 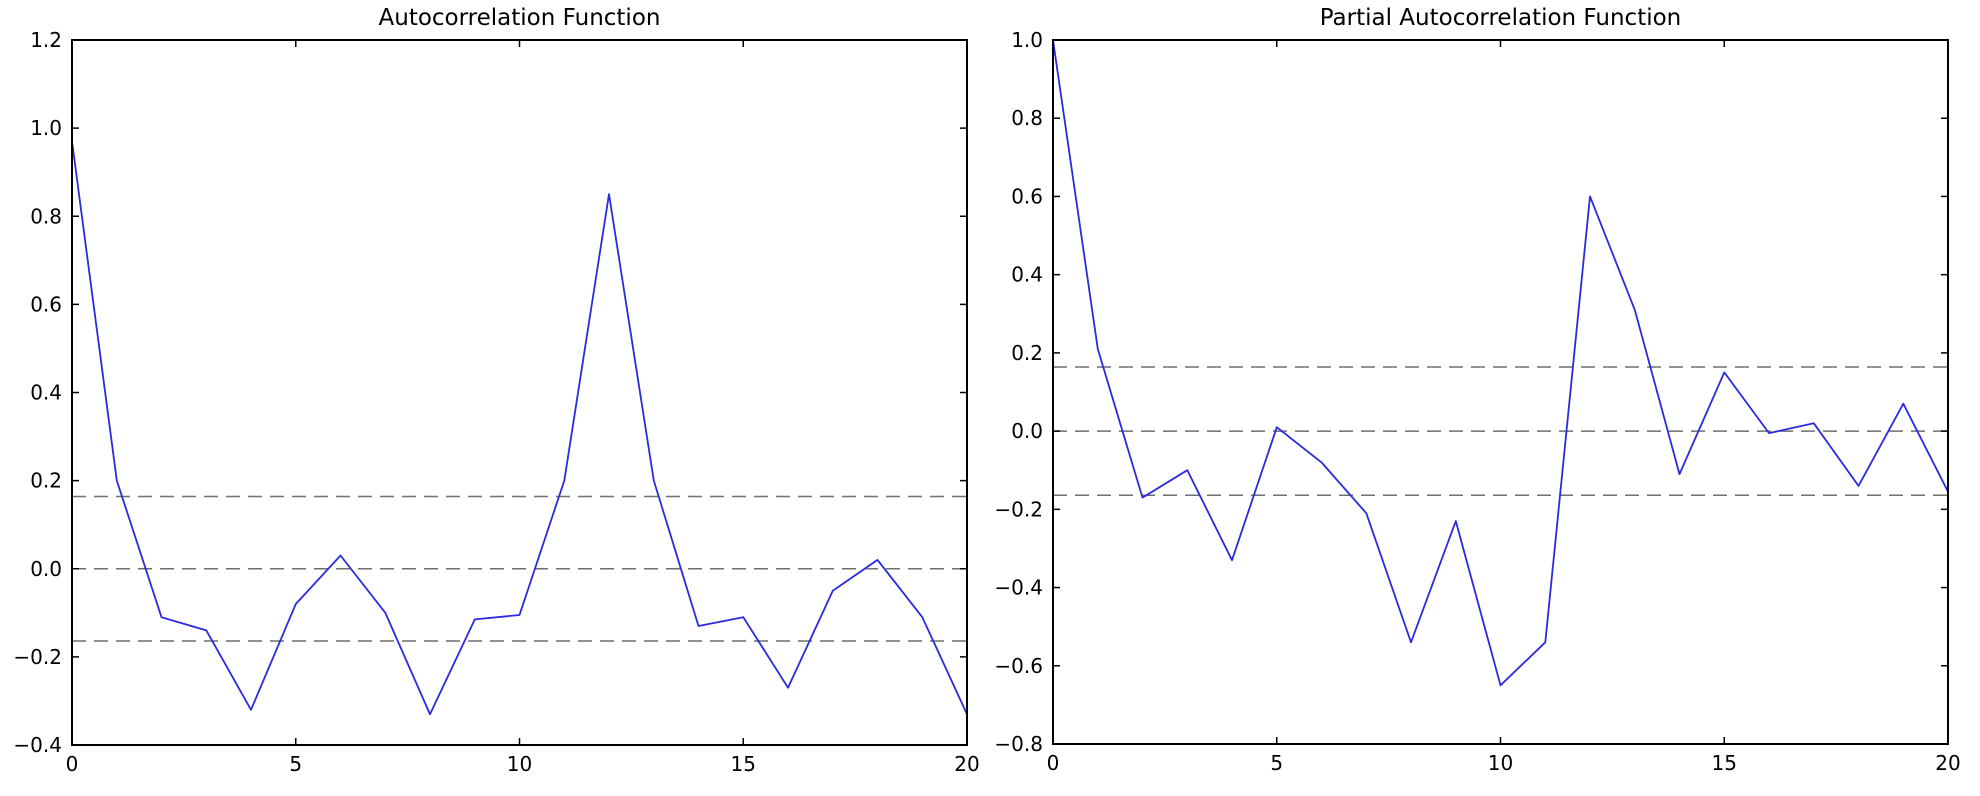 What do you see at coordinates (46, 40) in the screenshot?
I see `y-tick-label: 1.2` at bounding box center [46, 40].